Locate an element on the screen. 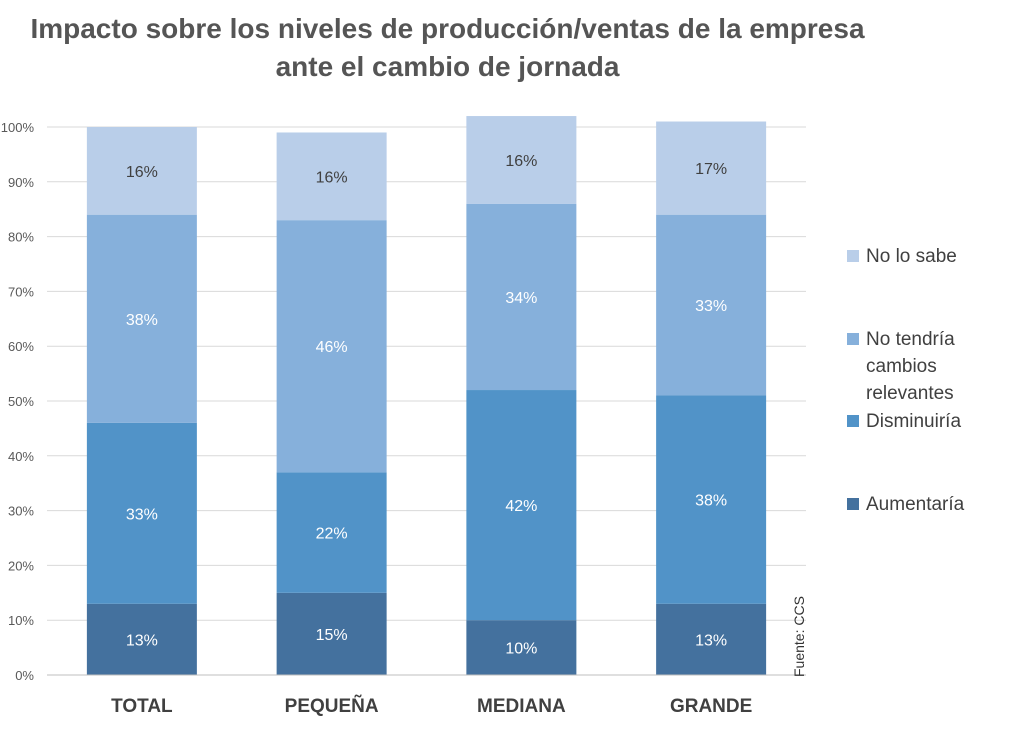 The height and width of the screenshot is (738, 1024). x-category-label: PEQUEÑA is located at coordinates (332, 706).